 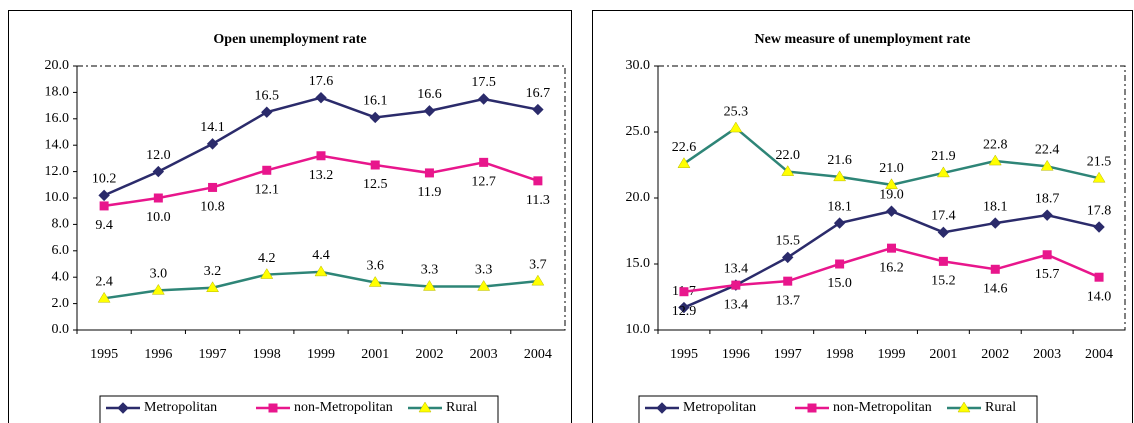 I want to click on data-label: 15.7, so click(x=1047, y=274).